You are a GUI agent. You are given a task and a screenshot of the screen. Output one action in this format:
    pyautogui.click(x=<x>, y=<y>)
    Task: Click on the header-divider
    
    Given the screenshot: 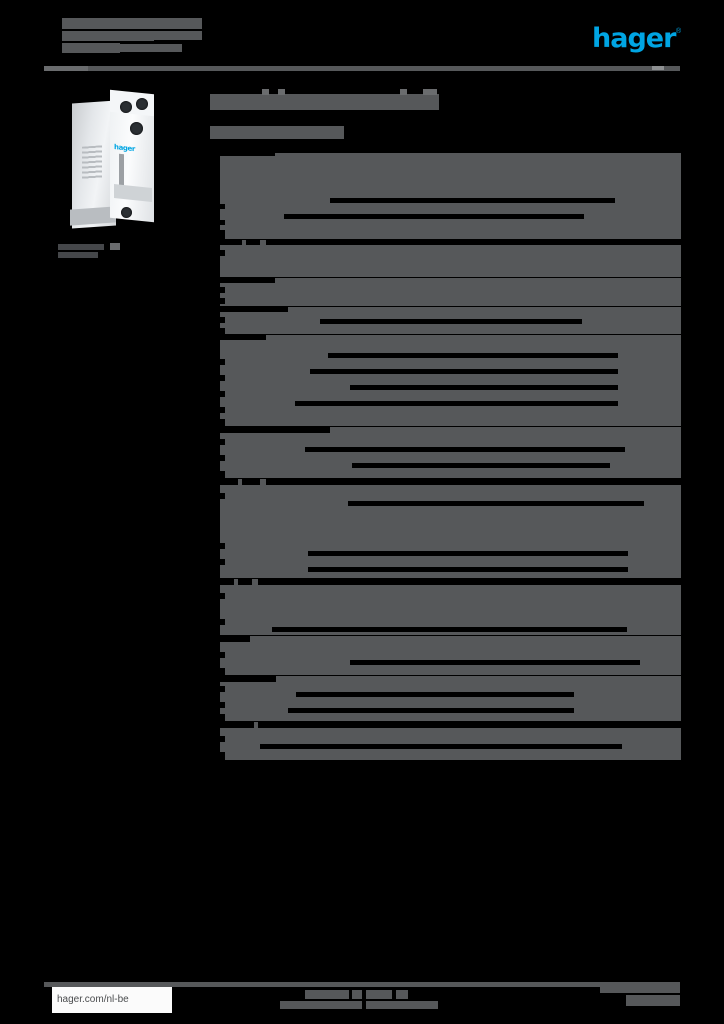 What is the action you would take?
    pyautogui.click(x=362, y=68)
    